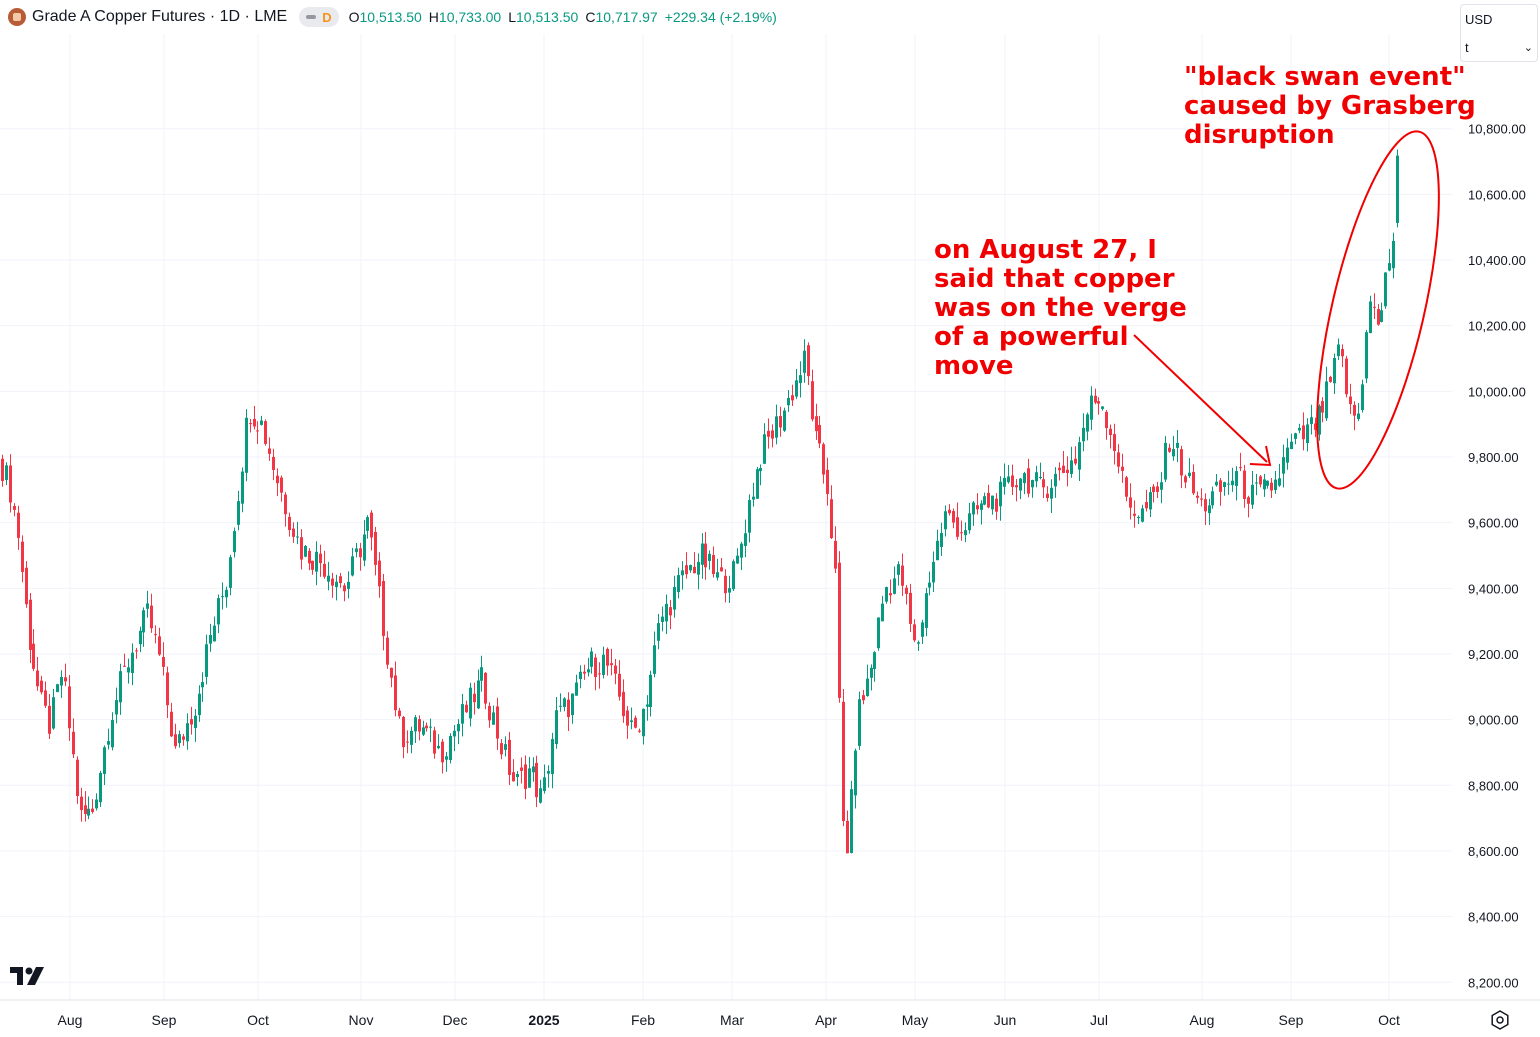 This screenshot has height=1037, width=1540. I want to click on time-tick-label: Aug, so click(1202, 1020).